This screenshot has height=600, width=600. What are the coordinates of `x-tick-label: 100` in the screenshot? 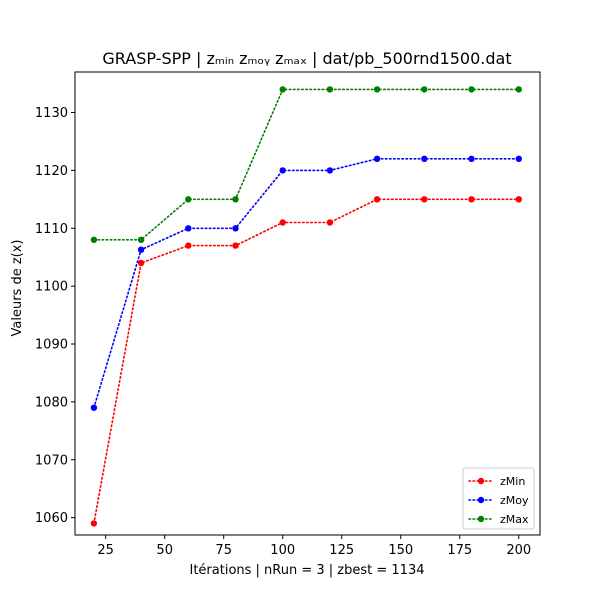 It's located at (282, 550).